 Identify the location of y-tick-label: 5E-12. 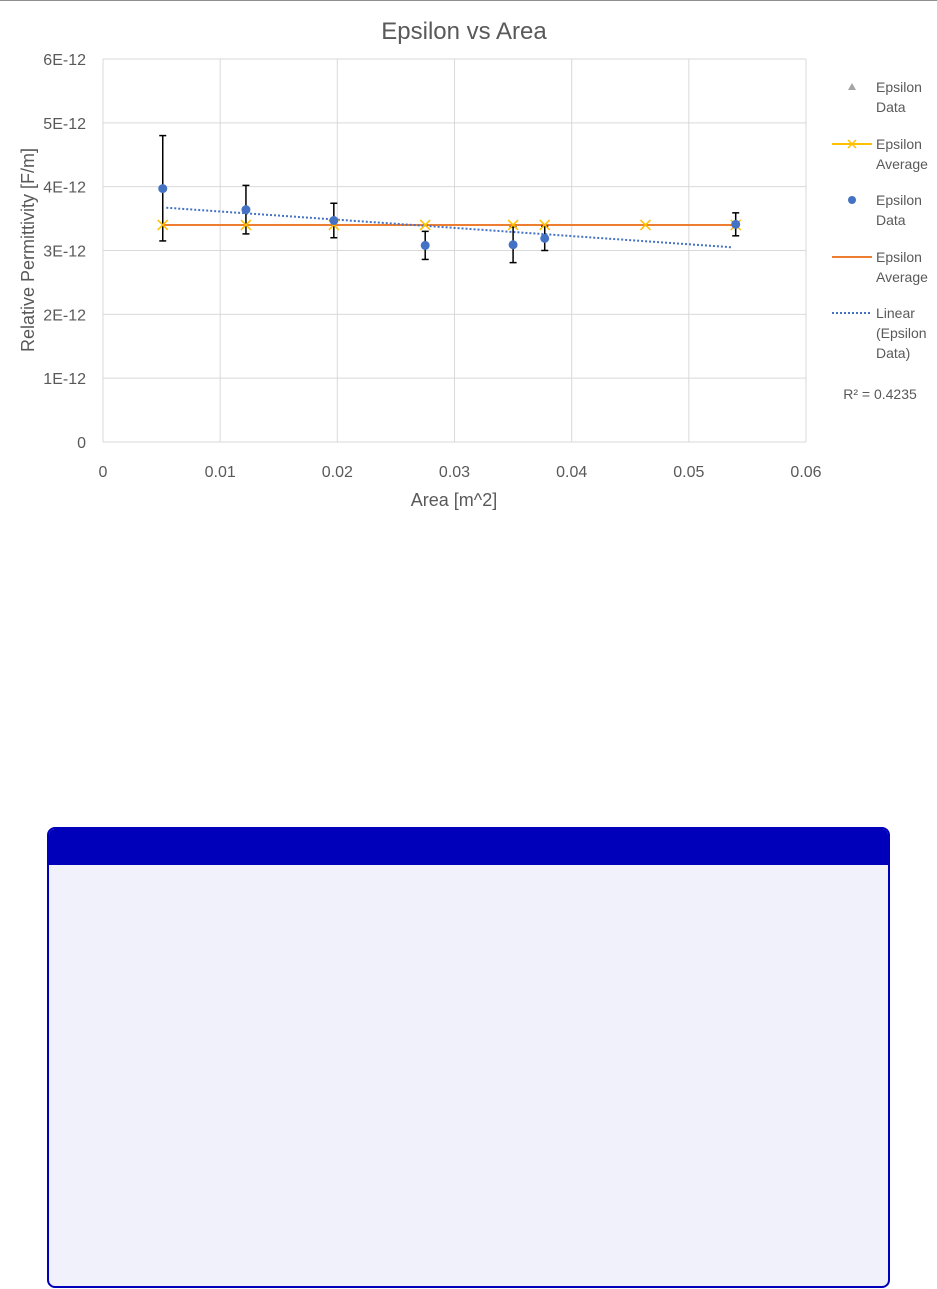
(64, 124).